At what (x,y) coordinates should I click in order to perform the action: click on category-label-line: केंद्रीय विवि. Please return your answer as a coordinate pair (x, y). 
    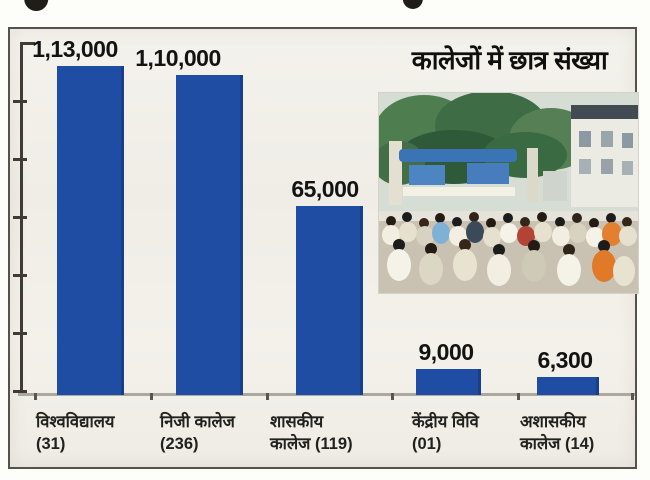
    Looking at the image, I should click on (445, 422).